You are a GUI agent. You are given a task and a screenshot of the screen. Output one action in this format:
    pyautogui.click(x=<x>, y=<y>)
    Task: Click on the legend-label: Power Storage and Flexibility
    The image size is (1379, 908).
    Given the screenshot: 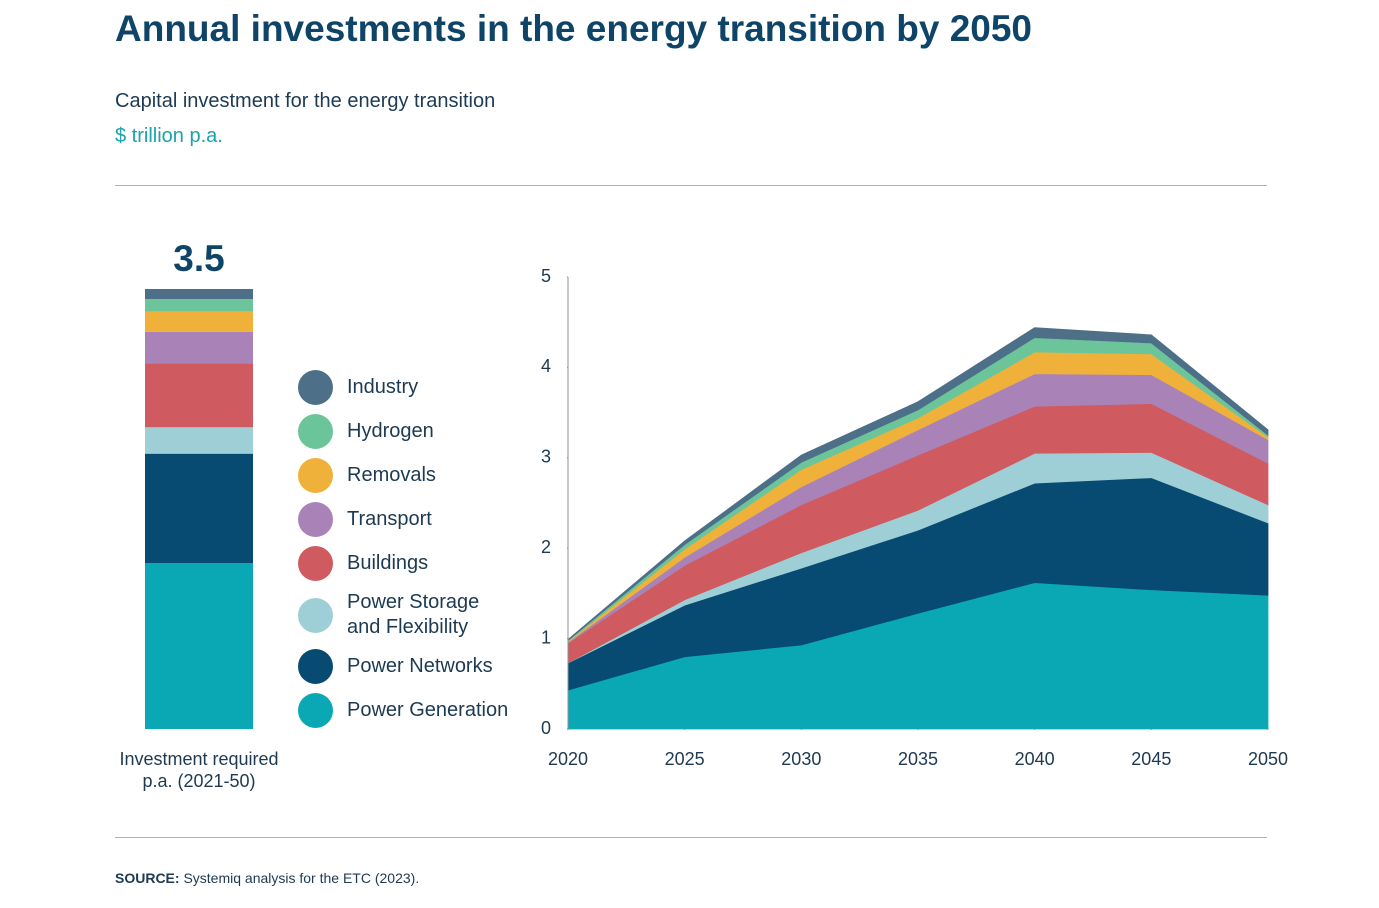 What is the action you would take?
    pyautogui.click(x=413, y=614)
    